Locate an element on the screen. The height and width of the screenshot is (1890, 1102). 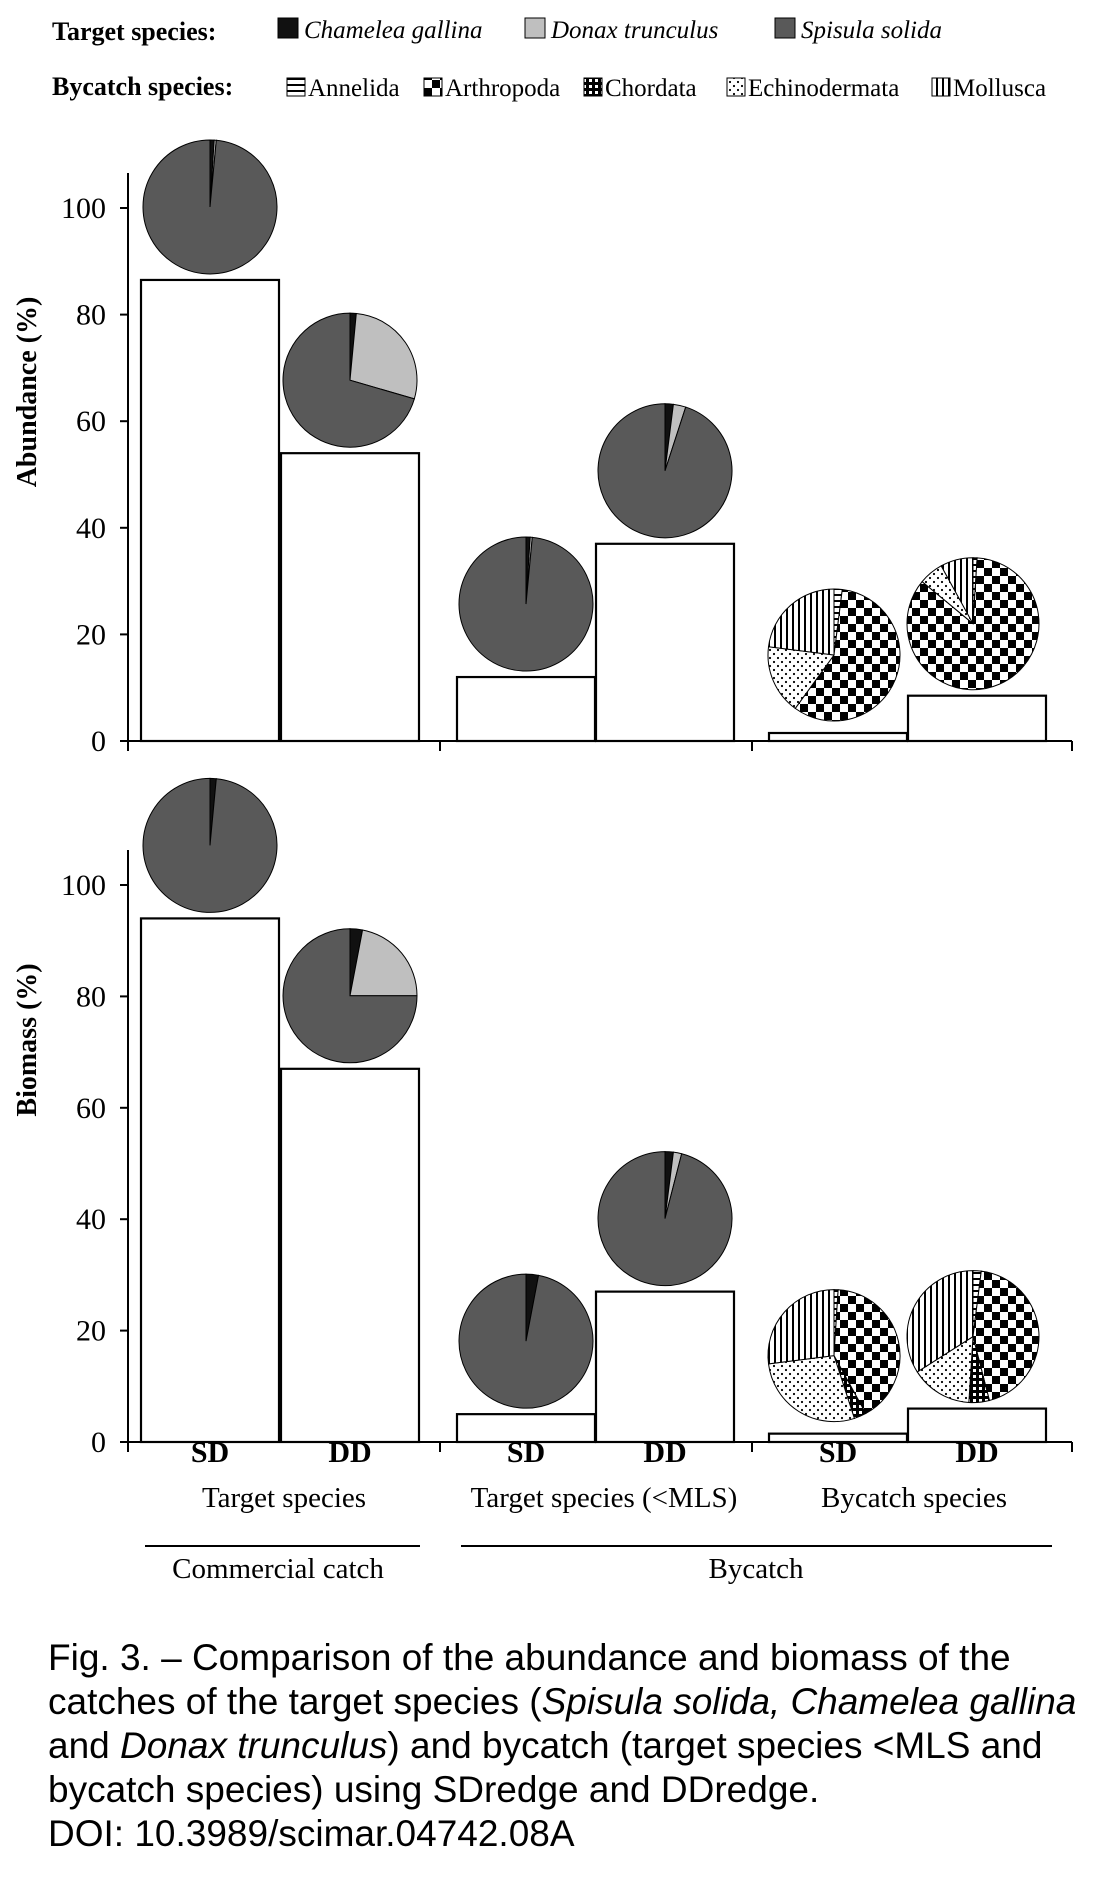
legend-label-cg: Chamelea gallina is located at coordinates (393, 30).